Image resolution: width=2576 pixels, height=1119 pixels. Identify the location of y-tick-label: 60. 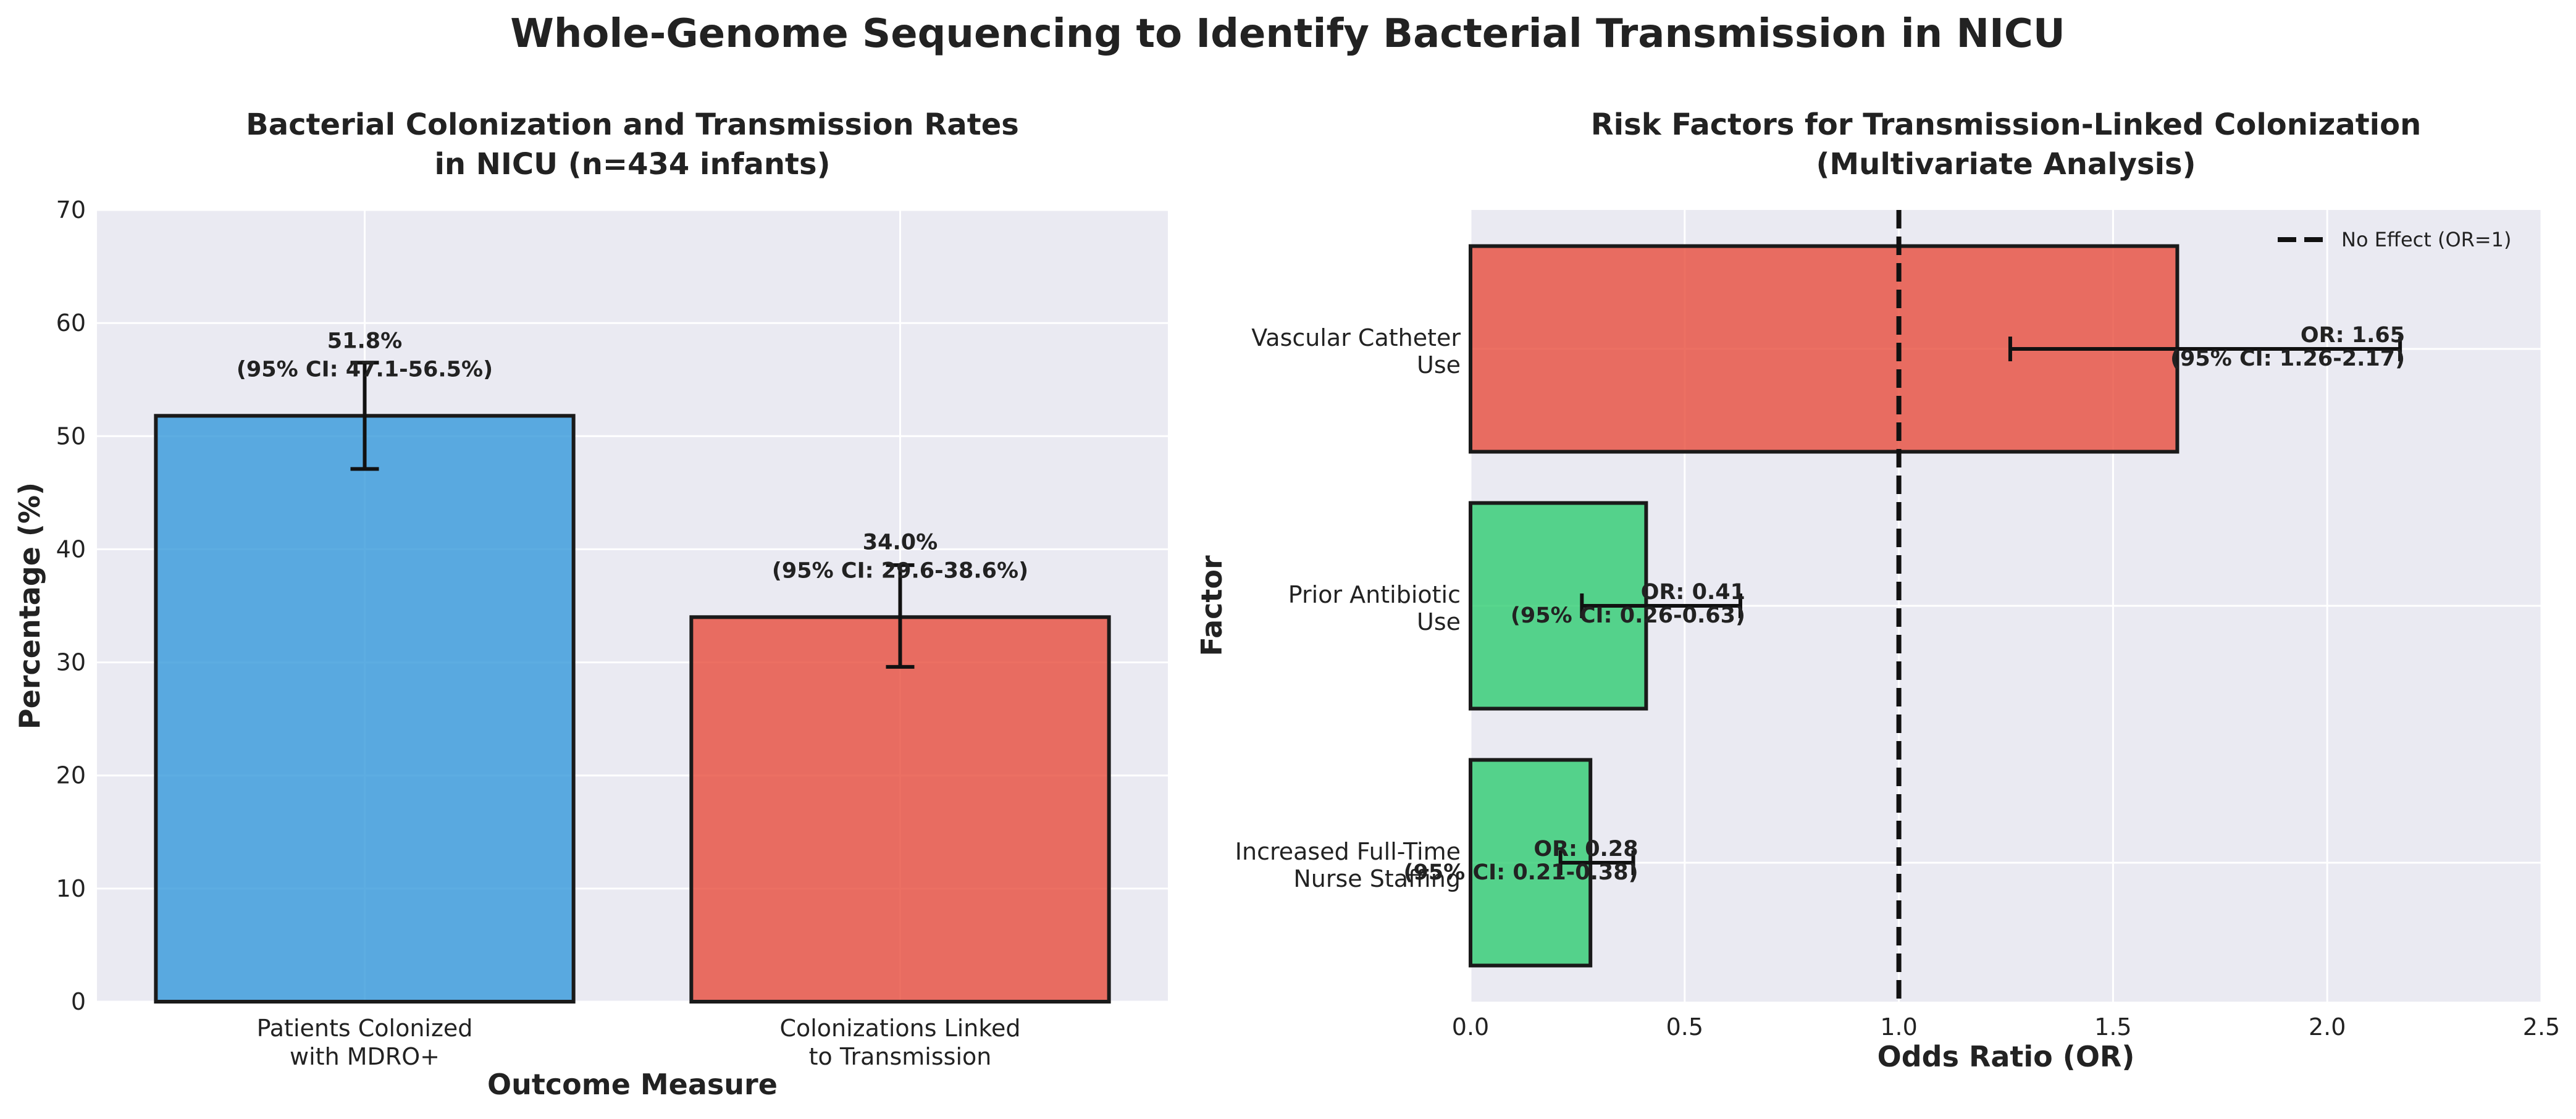
(71, 323).